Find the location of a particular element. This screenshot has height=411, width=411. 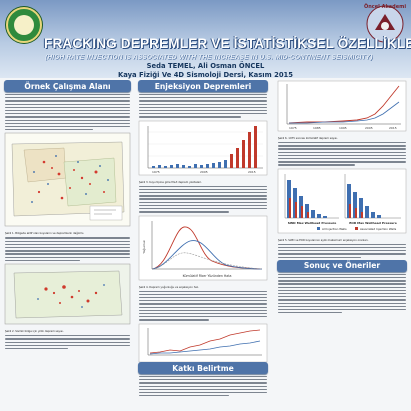

column-right-text is located at coordinates (342, 154).